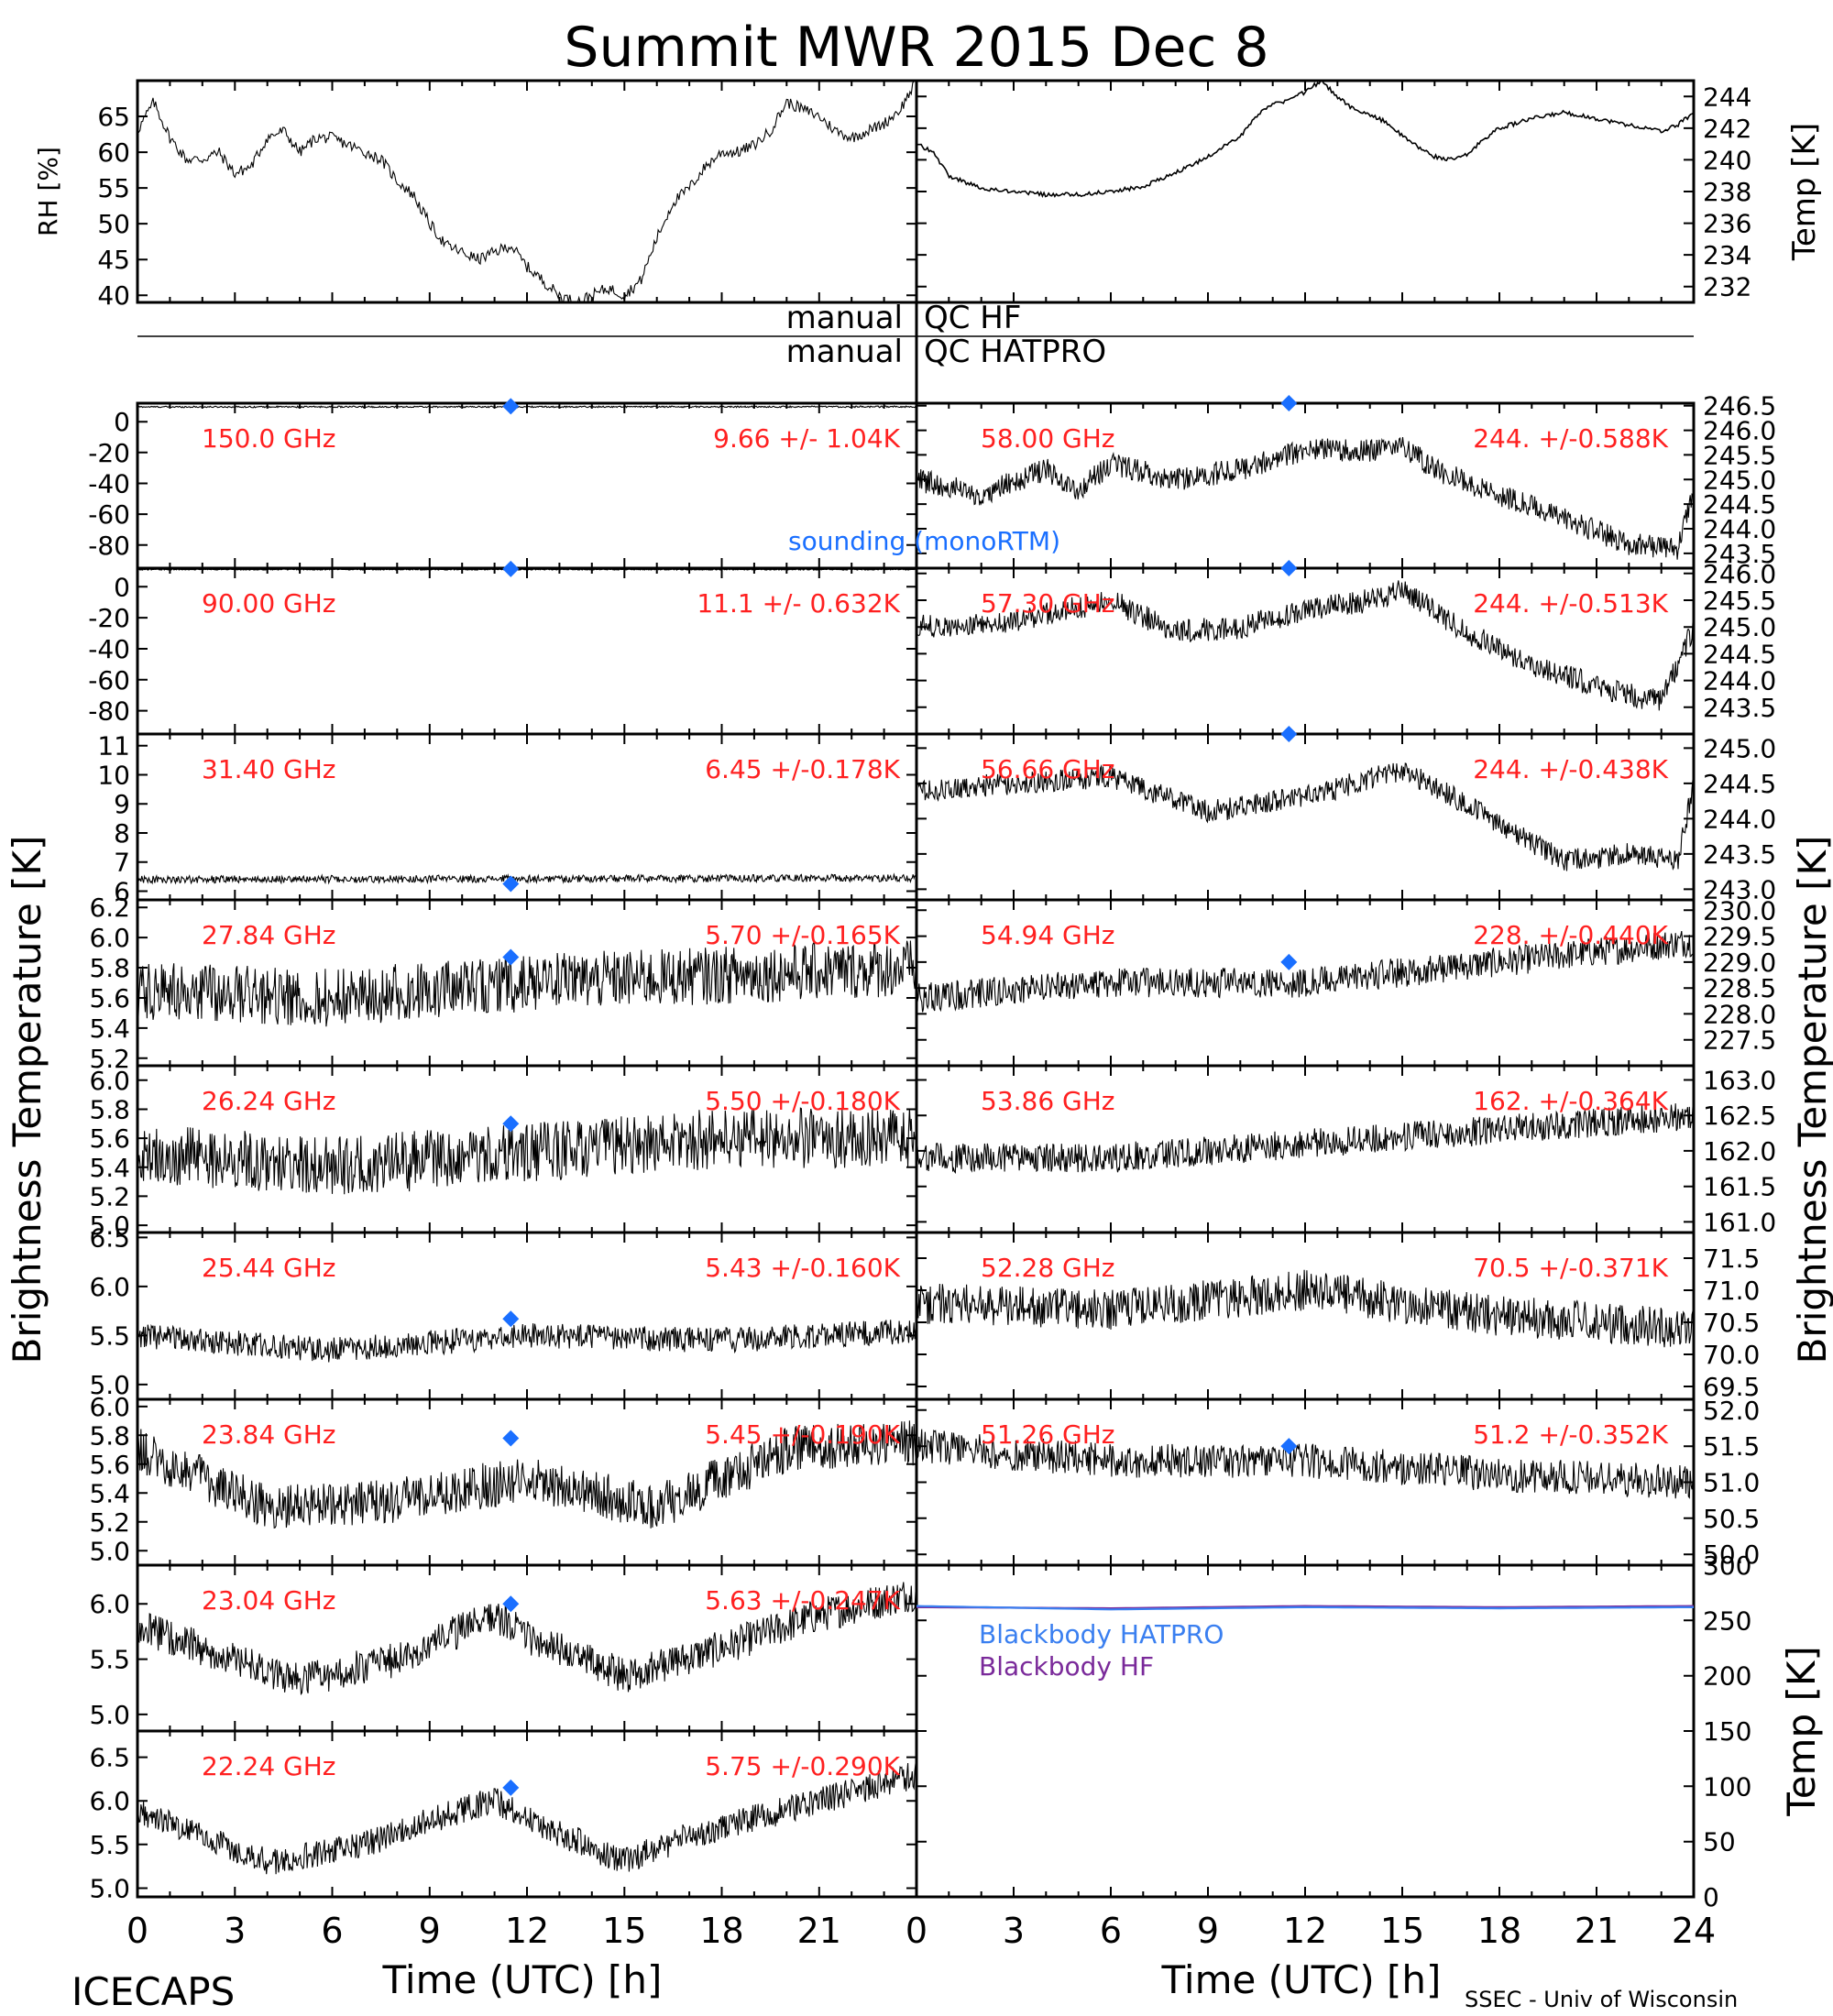  I want to click on left-panel-3-freq-label: 31.40 GHz, so click(269, 769).